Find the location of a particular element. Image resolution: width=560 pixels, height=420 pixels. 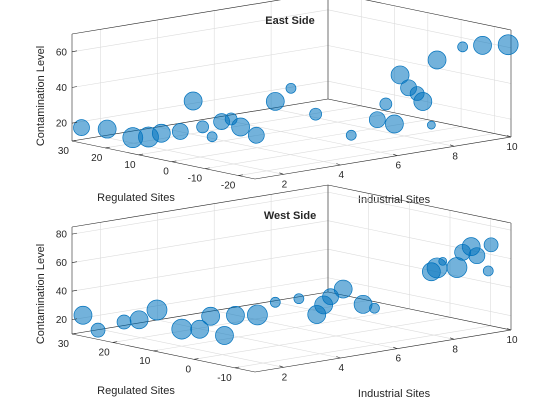

west-side-title: West Side is located at coordinates (290, 216).